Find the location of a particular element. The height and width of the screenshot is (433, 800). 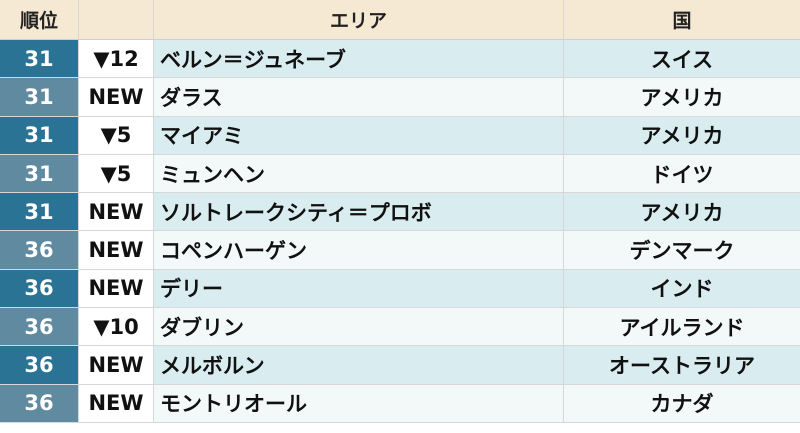

table-row: 36 NEW コペンハーゲン デンマーク is located at coordinates (400, 250).